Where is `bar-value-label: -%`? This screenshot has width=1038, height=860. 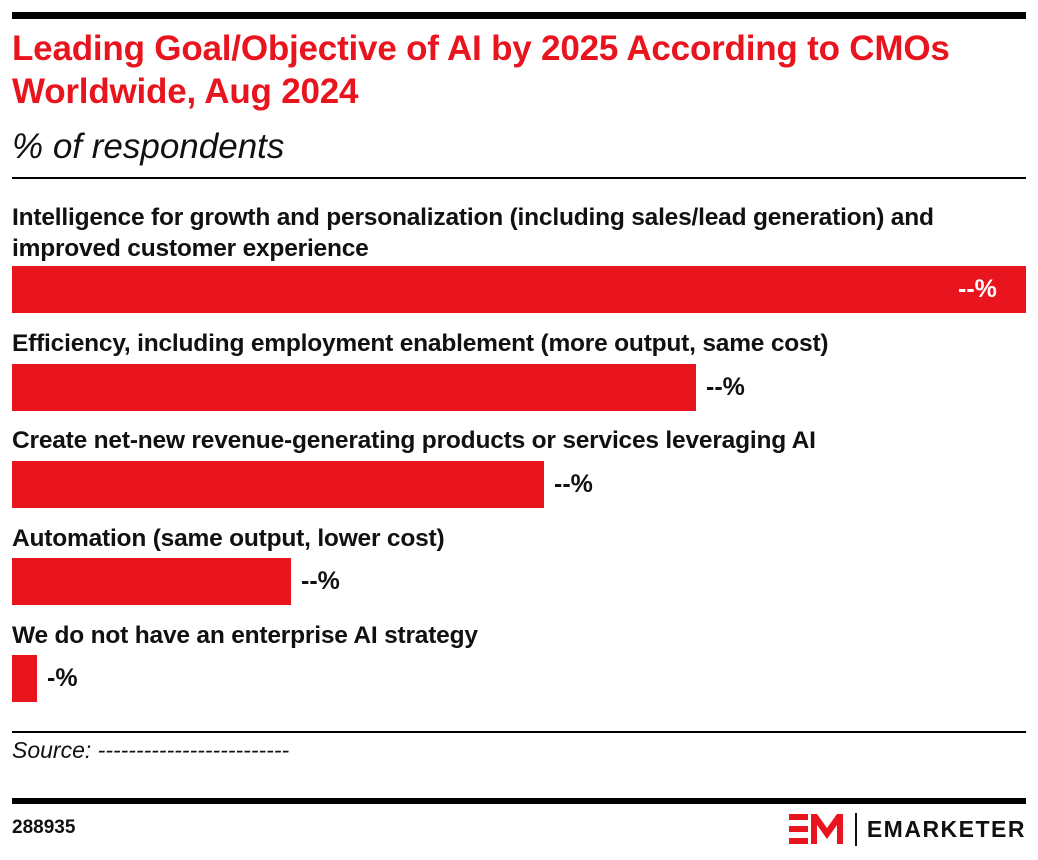 bar-value-label: -% is located at coordinates (62, 678).